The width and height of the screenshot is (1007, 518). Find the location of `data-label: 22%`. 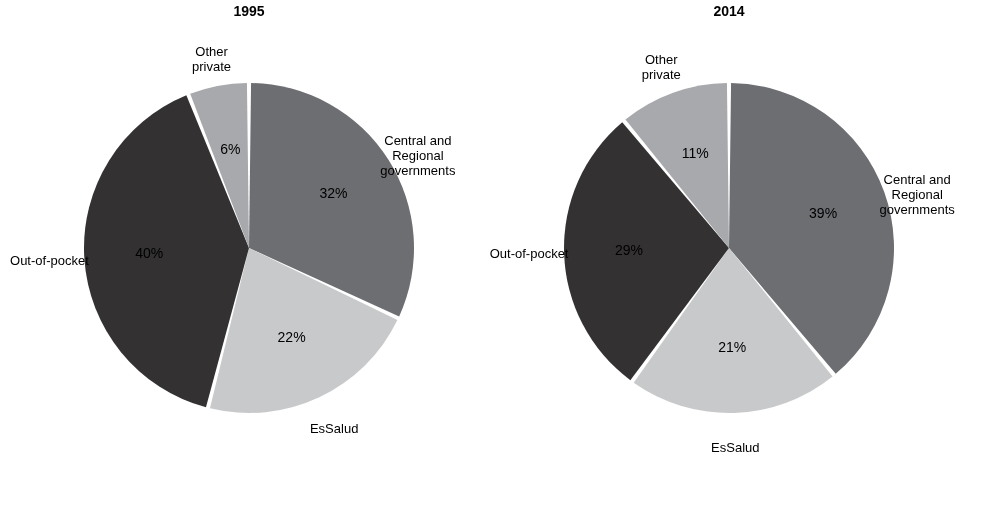

data-label: 22% is located at coordinates (291, 337).